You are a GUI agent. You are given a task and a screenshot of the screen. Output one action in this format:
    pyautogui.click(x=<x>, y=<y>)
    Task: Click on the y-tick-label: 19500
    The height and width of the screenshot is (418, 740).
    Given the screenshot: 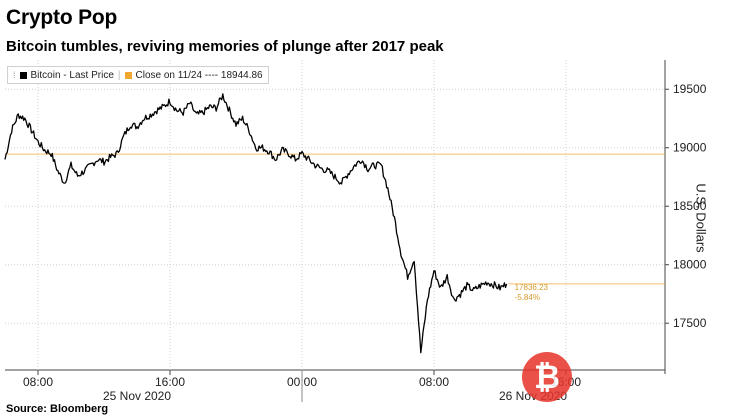 What is the action you would take?
    pyautogui.click(x=690, y=89)
    